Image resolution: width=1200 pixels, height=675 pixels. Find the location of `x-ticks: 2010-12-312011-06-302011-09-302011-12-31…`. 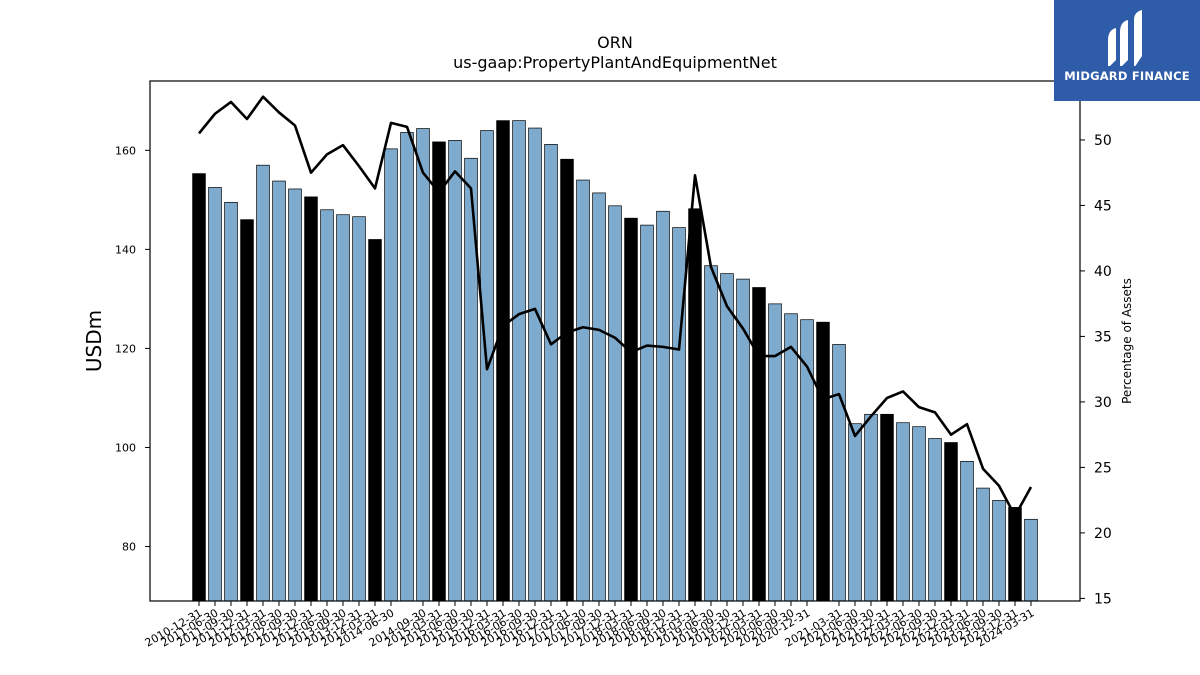

x-ticks: 2010-12-312011-06-302011-09-302011-12-31… is located at coordinates (590, 625).